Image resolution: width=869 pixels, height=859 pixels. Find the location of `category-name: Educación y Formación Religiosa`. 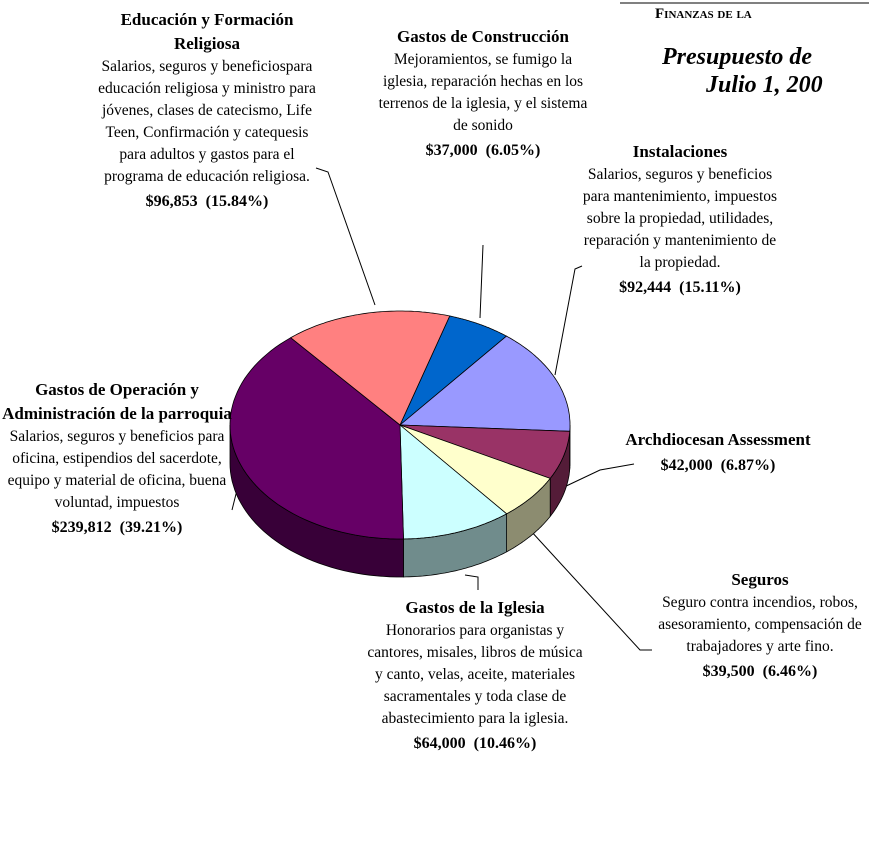

category-name: Educación y Formación Religiosa is located at coordinates (207, 31).